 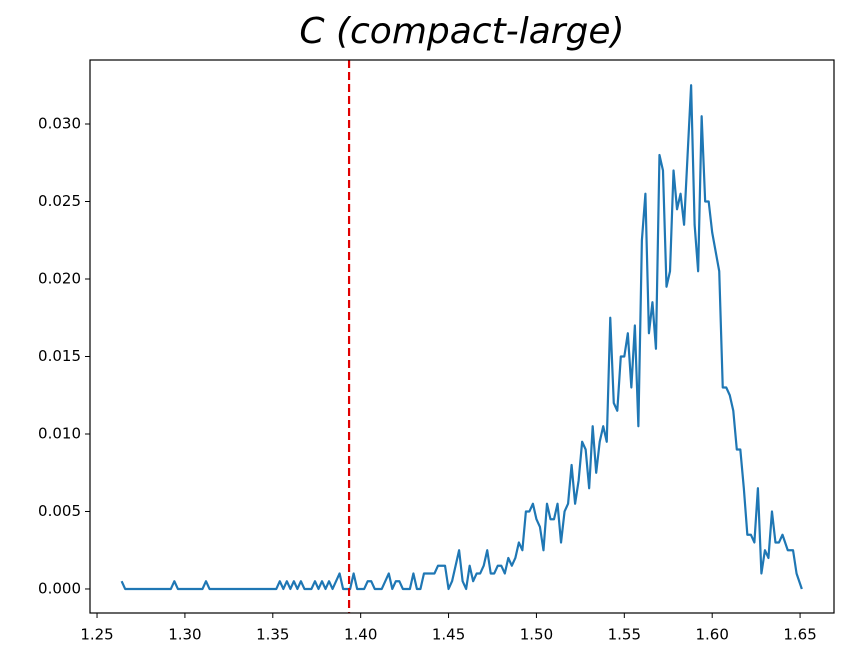 What do you see at coordinates (59, 588) in the screenshot?
I see `y-tick-label: 0.000` at bounding box center [59, 588].